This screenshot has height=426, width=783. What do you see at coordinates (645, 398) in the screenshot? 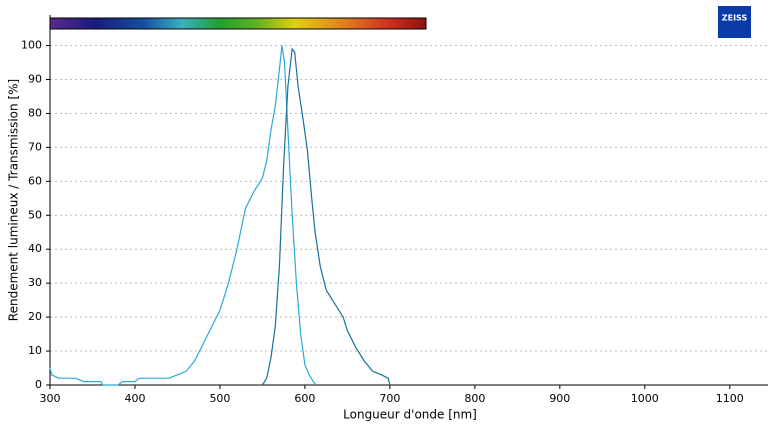
I see `x-tick-label: 1000` at bounding box center [645, 398].